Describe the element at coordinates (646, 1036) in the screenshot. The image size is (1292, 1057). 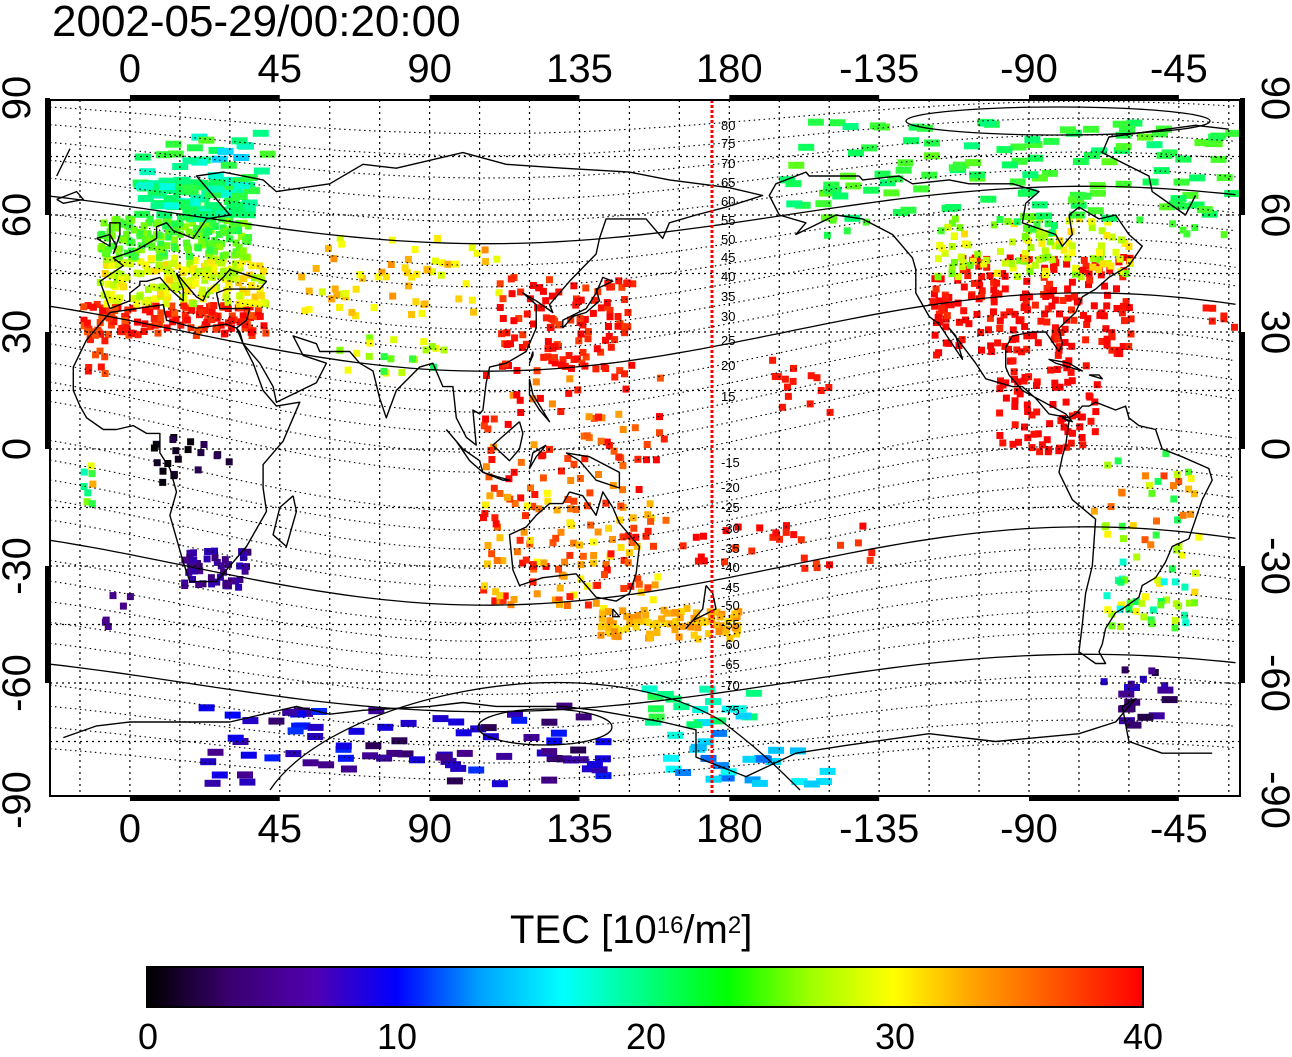
I see `colorbar-tick-20: 20` at that location.